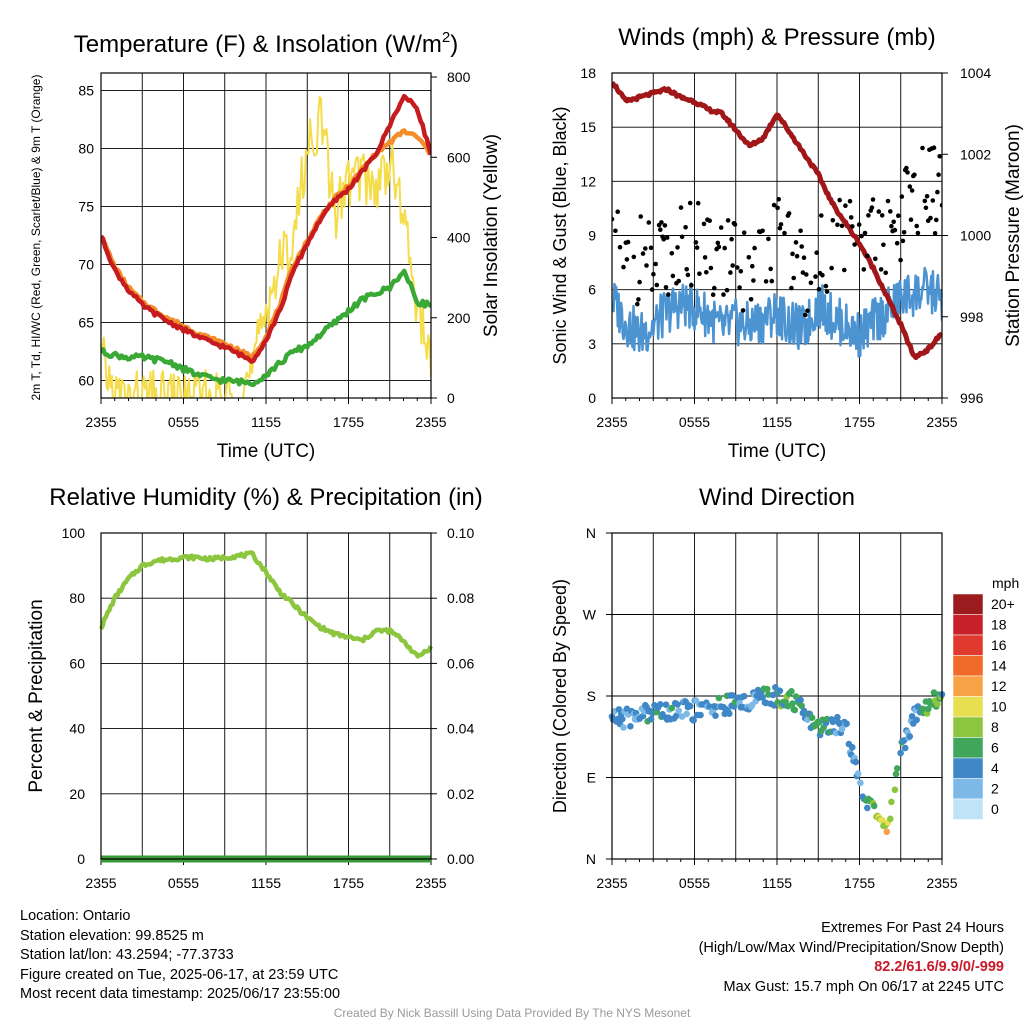 The width and height of the screenshot is (1024, 1024). Describe the element at coordinates (1003, 604) in the screenshot. I see `colorbar-label: 20+` at that location.